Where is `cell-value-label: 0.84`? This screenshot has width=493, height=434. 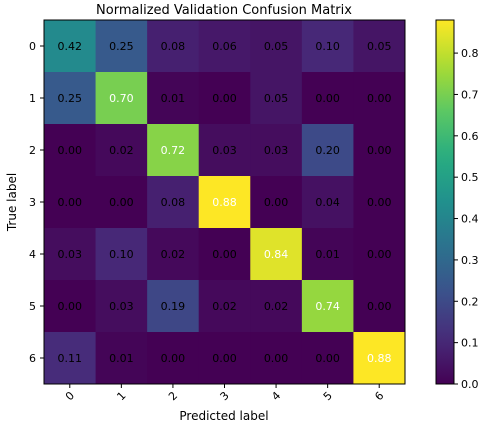
cell-value-label: 0.84 is located at coordinates (276, 254).